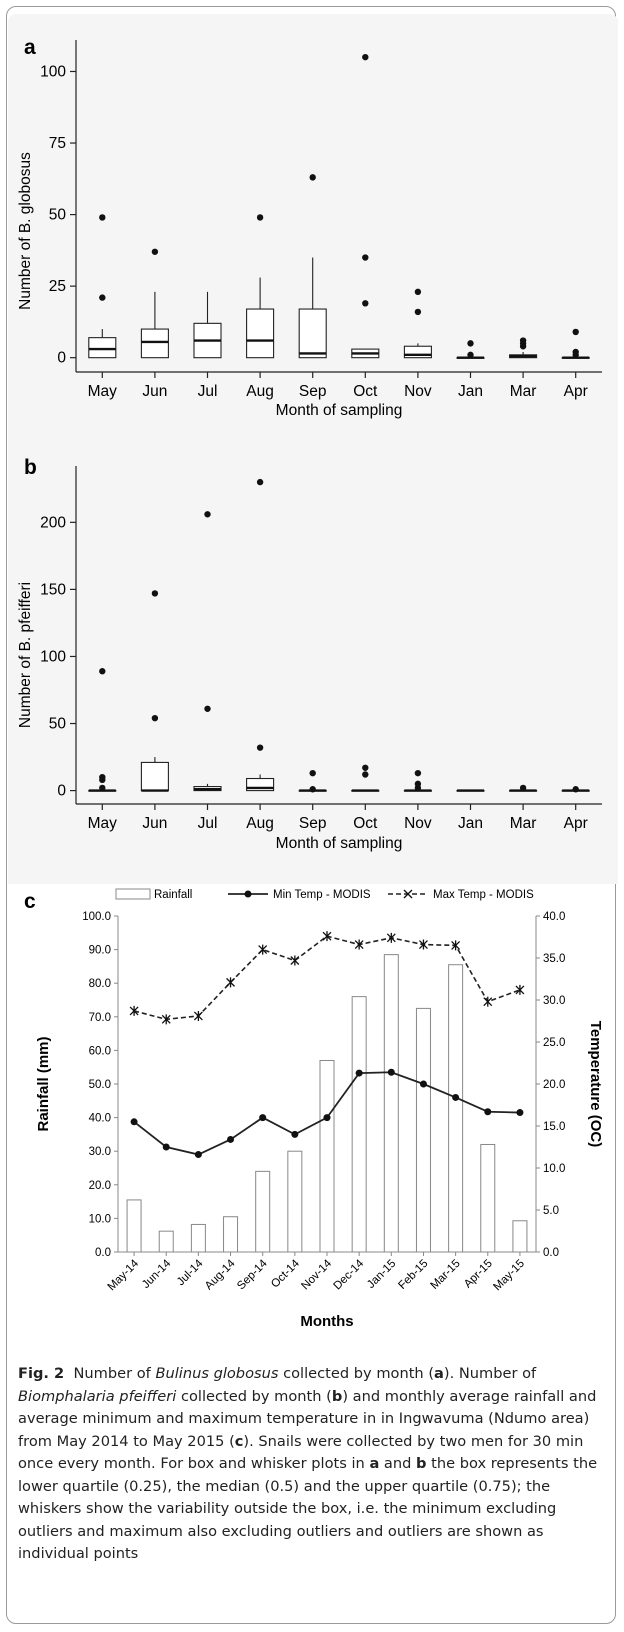  What do you see at coordinates (260, 823) in the screenshot?
I see `x-tick-label: Aug` at bounding box center [260, 823].